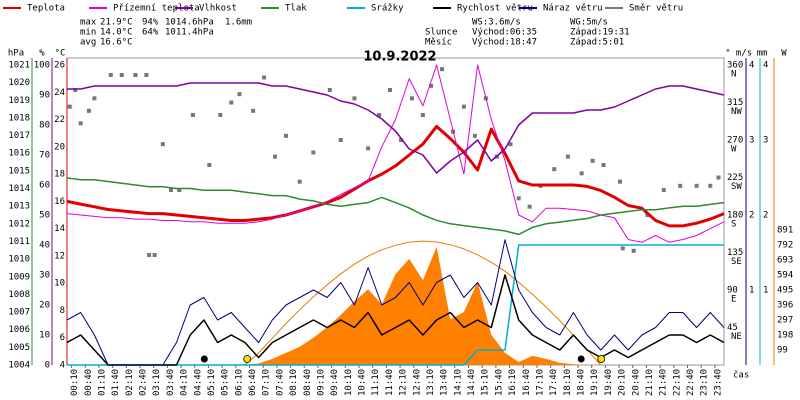  I want to click on axis-unit: °C, so click(60, 54).